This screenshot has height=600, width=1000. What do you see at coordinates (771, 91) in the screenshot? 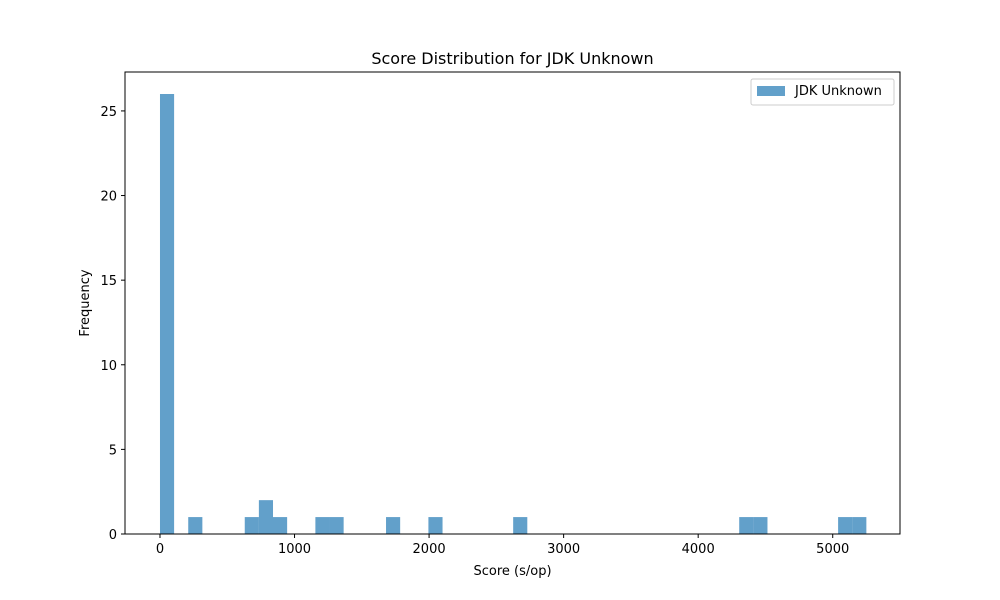
I see `legend-swatch` at bounding box center [771, 91].